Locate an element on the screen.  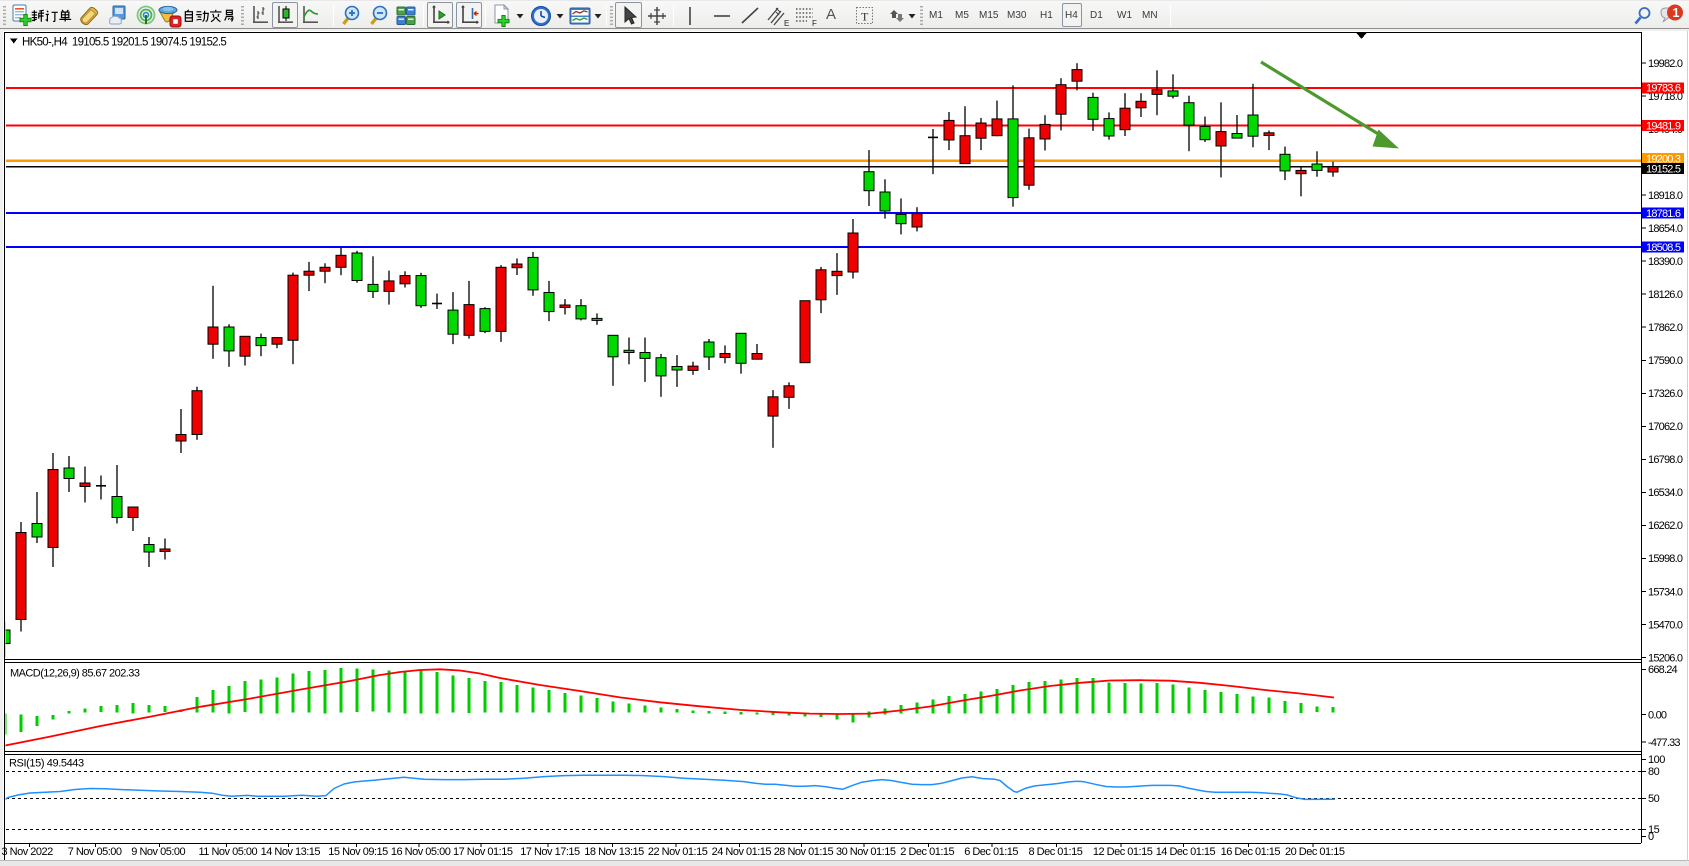
svg-text: 15734.0 is located at coordinates (1665, 592).